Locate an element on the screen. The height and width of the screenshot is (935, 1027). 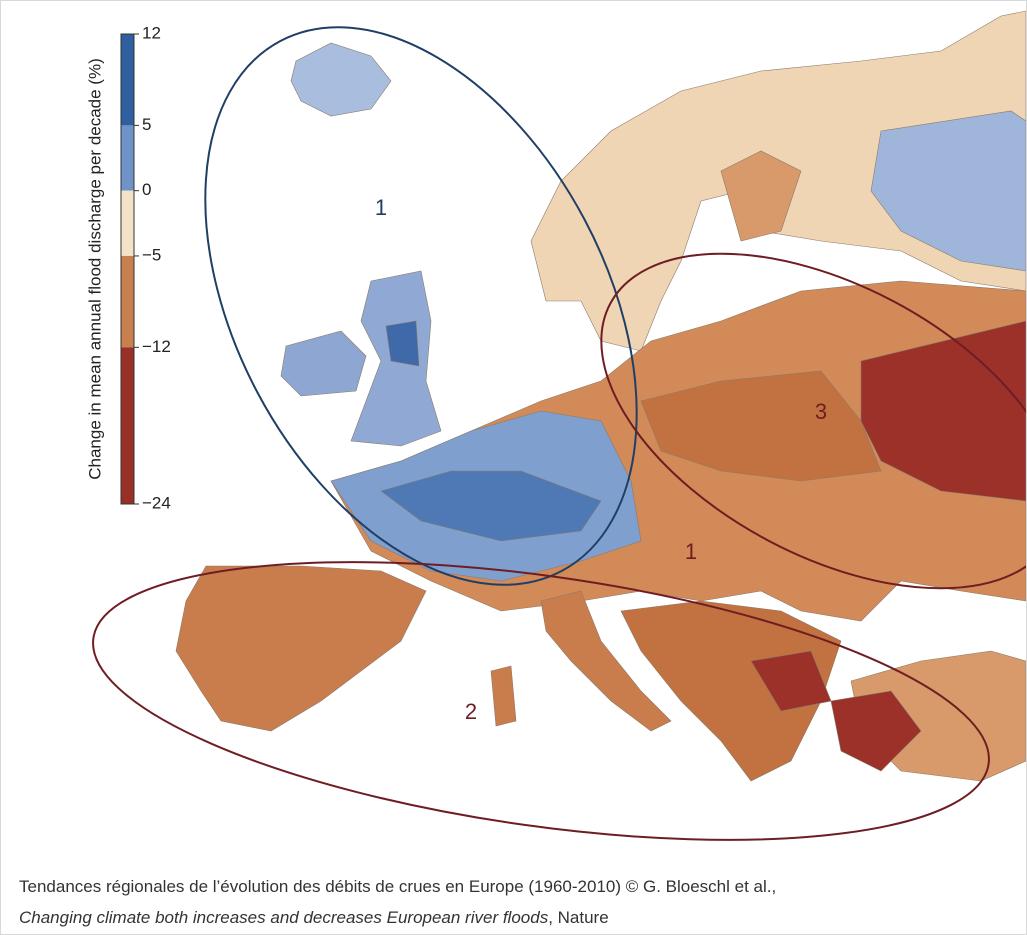
caption-source: , Nature is located at coordinates (578, 917).